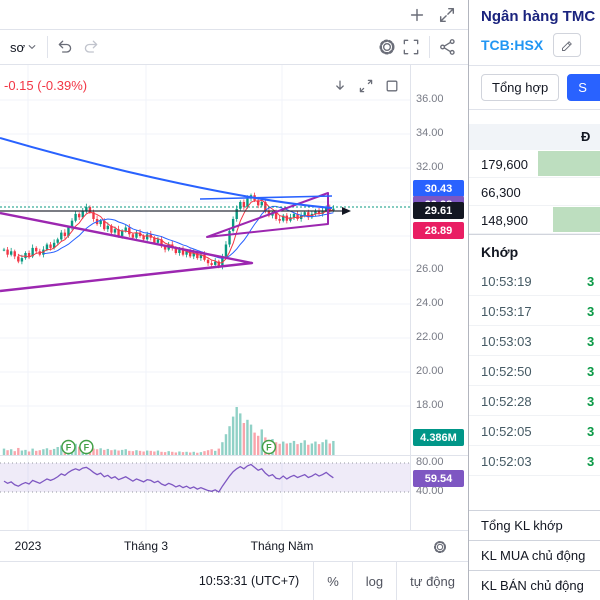 The image size is (600, 600). Describe the element at coordinates (374, 581) in the screenshot. I see `log-scale-button: log` at that location.